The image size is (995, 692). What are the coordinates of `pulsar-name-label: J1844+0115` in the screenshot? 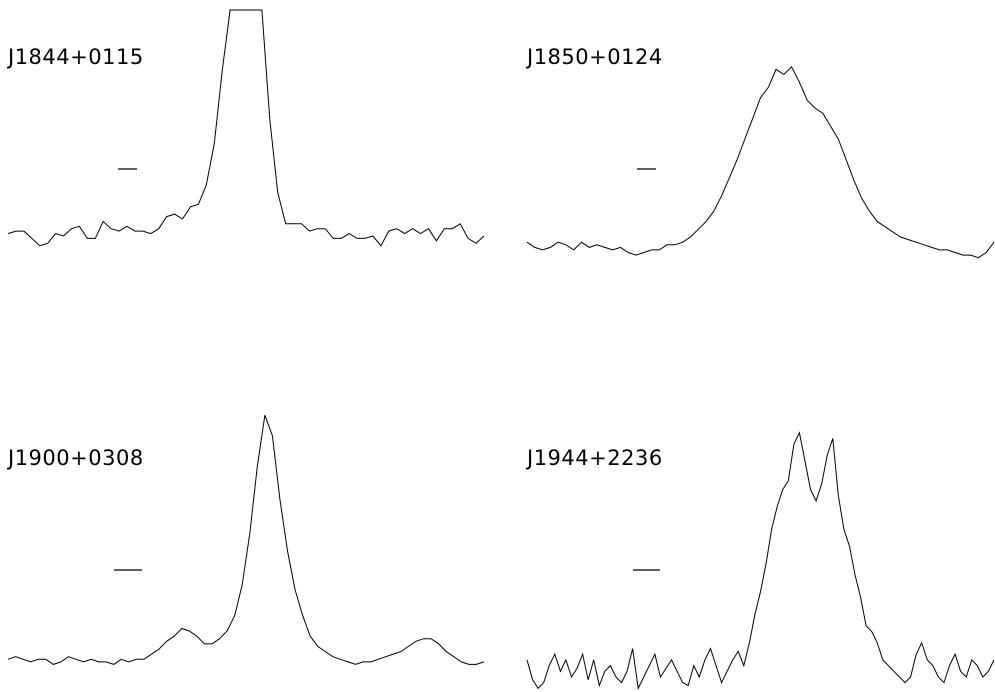 It's located at (75, 57).